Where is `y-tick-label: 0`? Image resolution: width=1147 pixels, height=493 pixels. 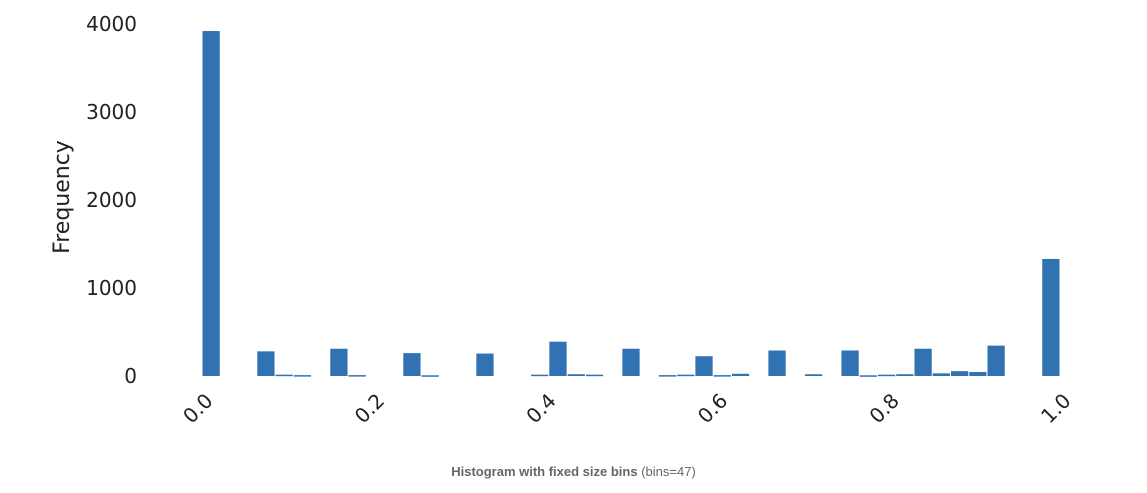
y-tick-label: 0 is located at coordinates (130, 376).